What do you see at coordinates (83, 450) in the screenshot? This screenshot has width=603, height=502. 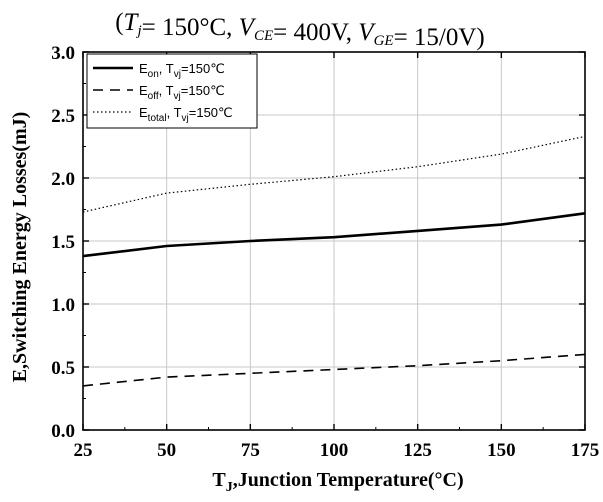 I see `x-tick-label: 25` at bounding box center [83, 450].